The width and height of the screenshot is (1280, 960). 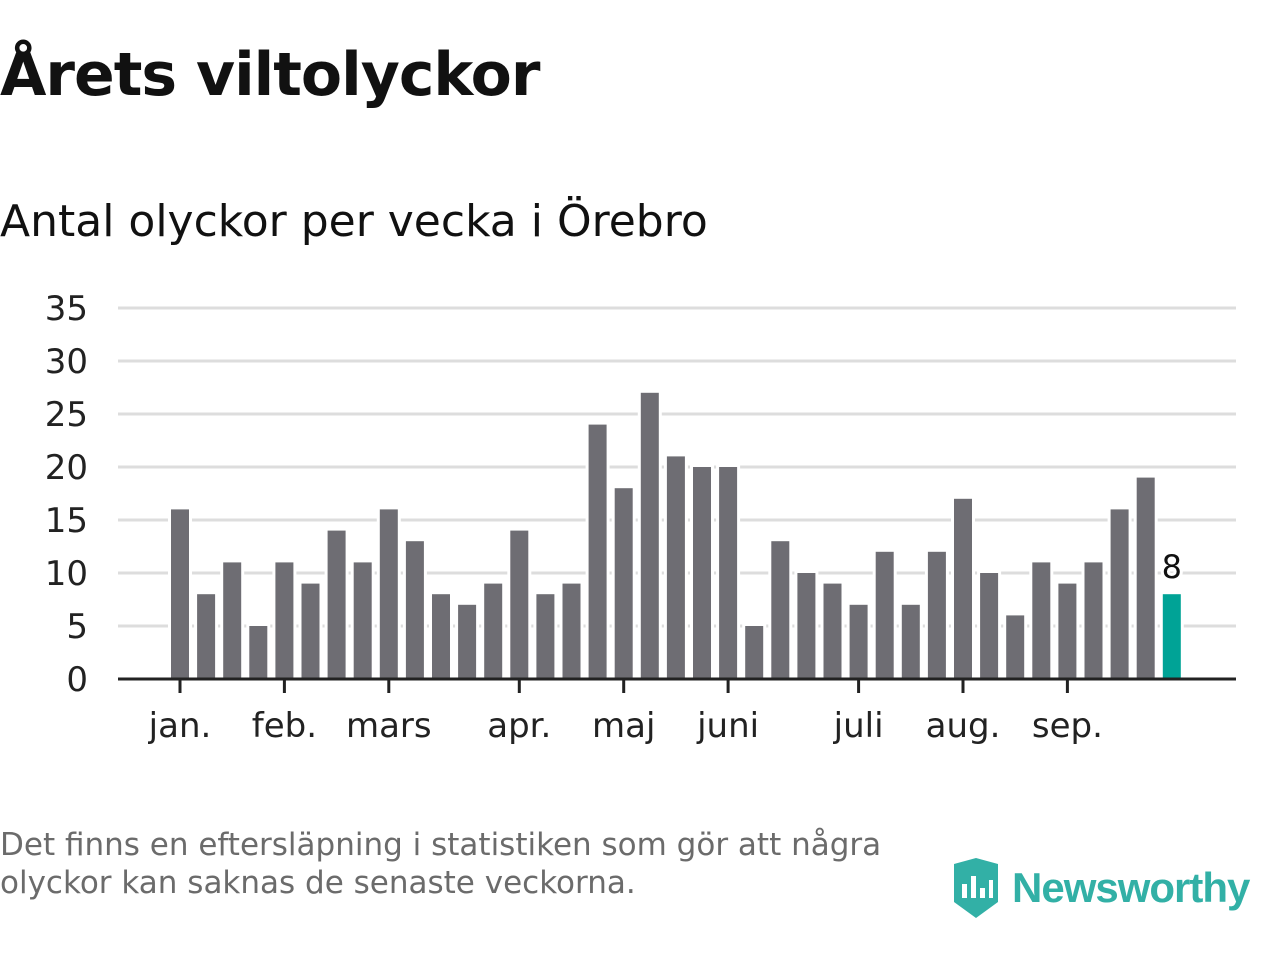 What do you see at coordinates (77, 627) in the screenshot?
I see `y-tick-label: 5` at bounding box center [77, 627].